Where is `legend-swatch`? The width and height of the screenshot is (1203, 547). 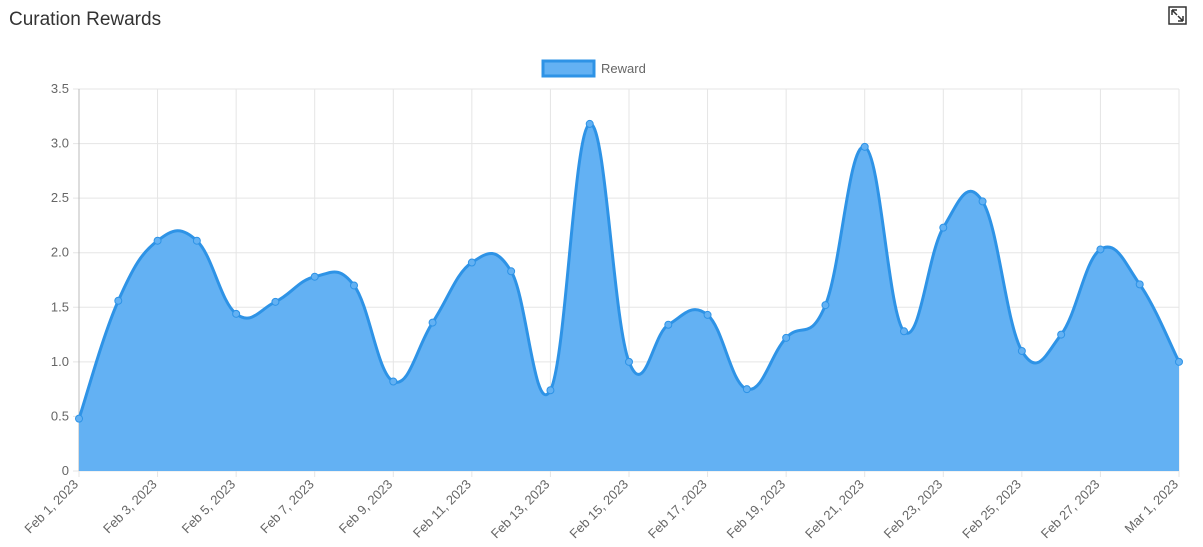
legend-swatch is located at coordinates (568, 68).